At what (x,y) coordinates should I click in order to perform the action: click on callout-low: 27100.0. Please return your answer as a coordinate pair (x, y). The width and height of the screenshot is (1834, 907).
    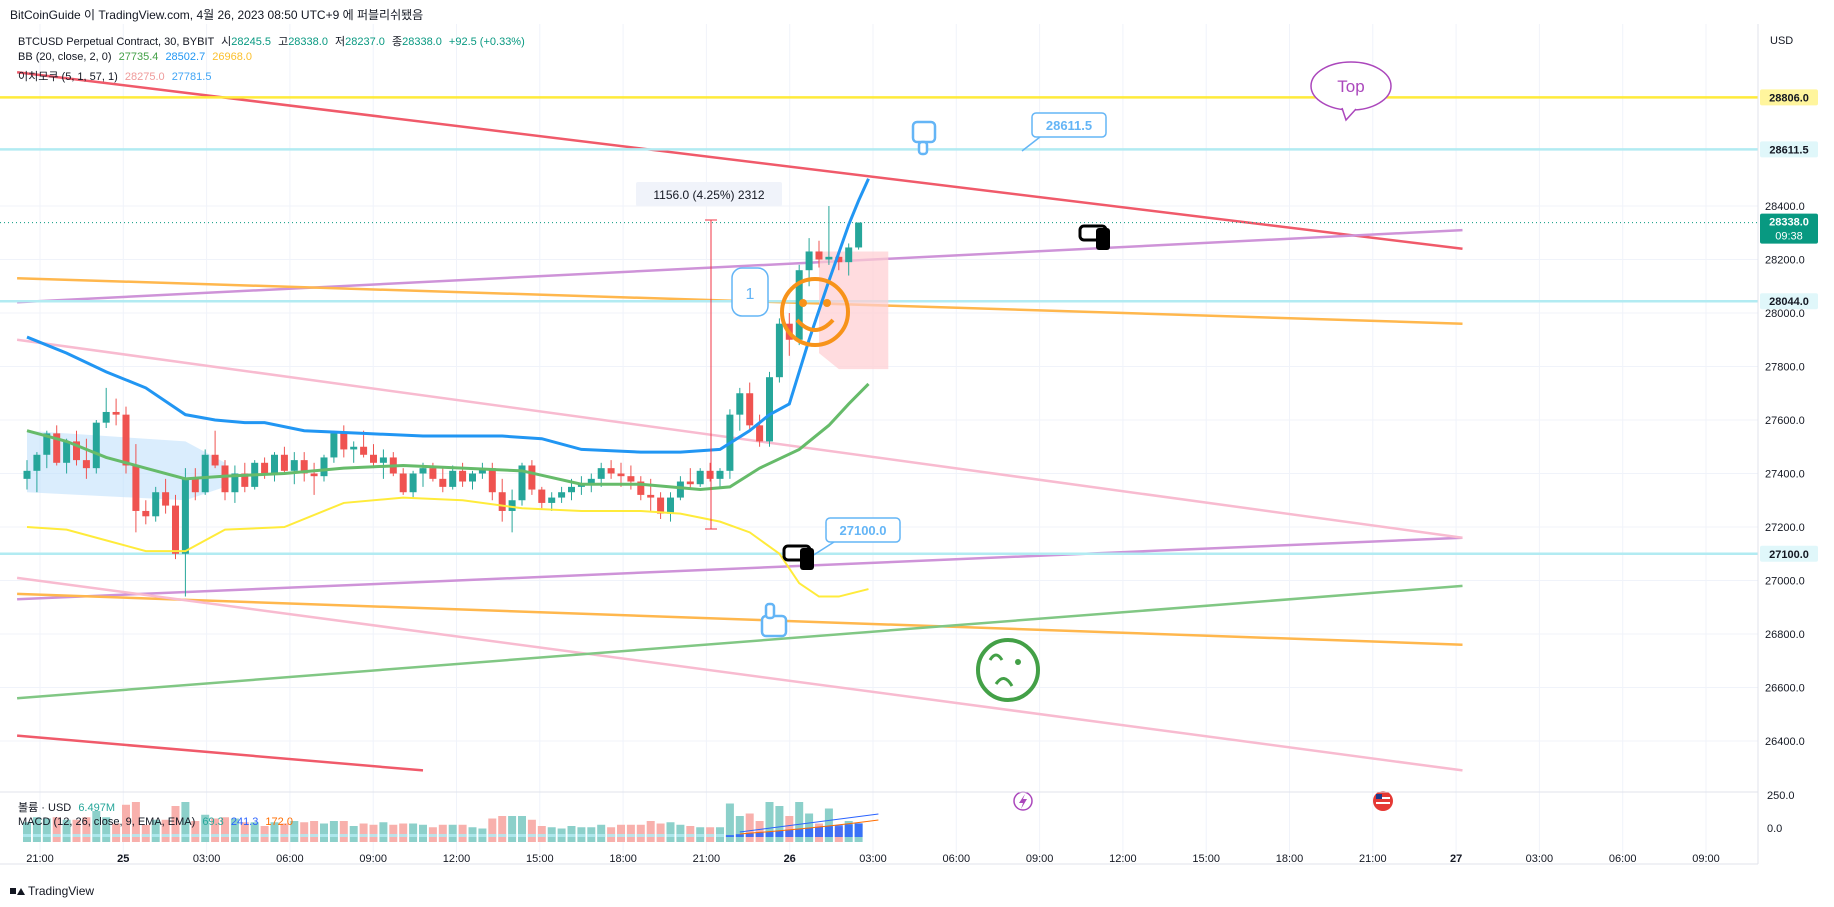
    Looking at the image, I should click on (856, 537).